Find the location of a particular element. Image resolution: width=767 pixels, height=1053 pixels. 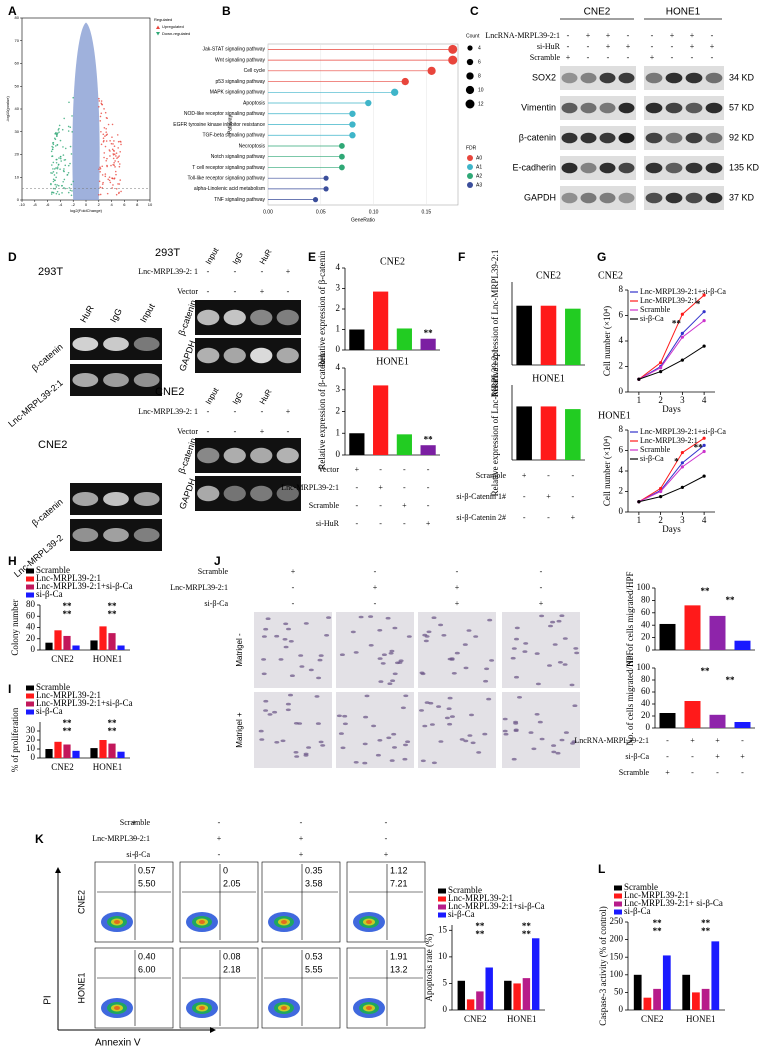

panel-label: L is located at coordinates (601, 869).